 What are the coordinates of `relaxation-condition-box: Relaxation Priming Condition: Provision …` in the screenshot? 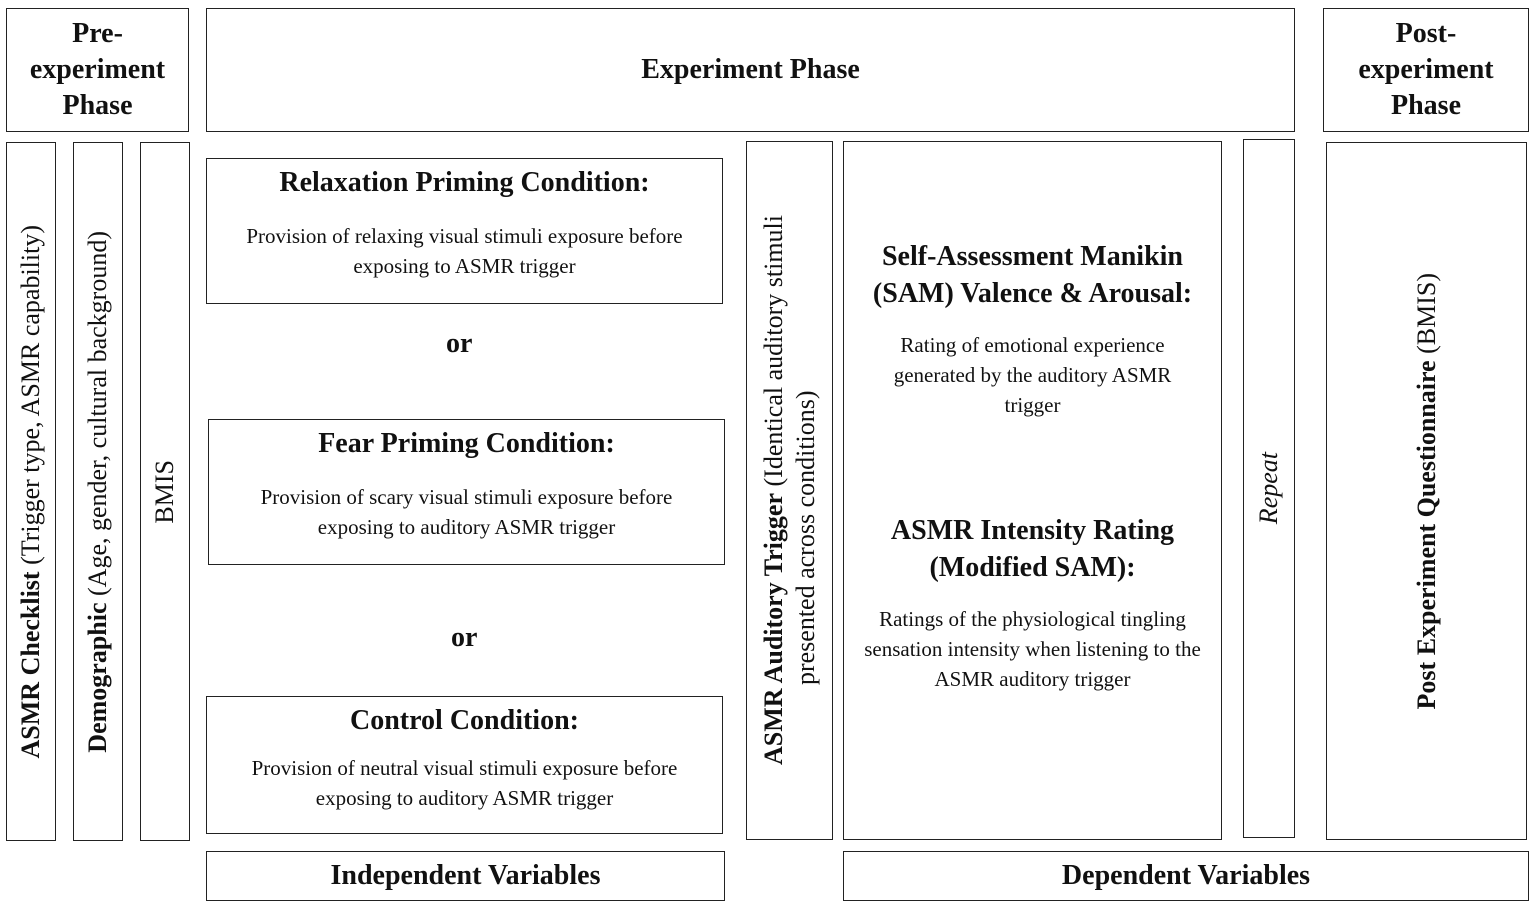 It's located at (464, 231).